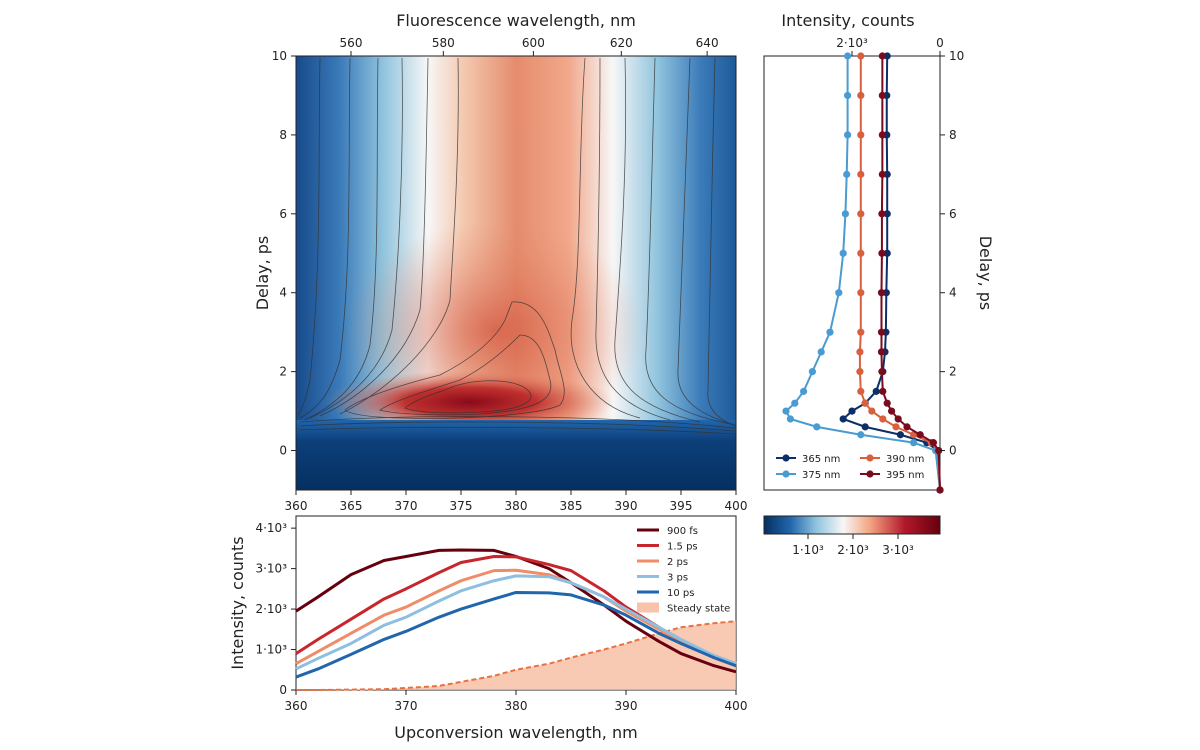  What do you see at coordinates (461, 506) in the screenshot?
I see `heatmap-x-tick-label: 375` at bounding box center [461, 506].